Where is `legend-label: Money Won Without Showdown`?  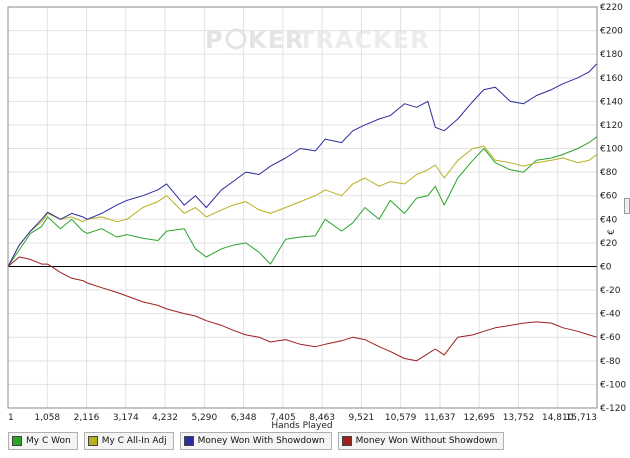
legend-label: Money Won Without Showdown is located at coordinates (426, 441).